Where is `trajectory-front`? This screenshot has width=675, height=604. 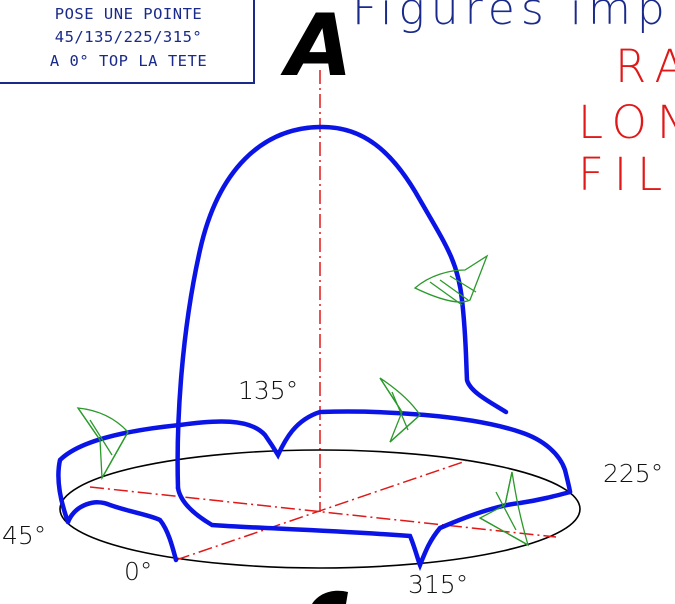 trajectory-front is located at coordinates (374, 528).